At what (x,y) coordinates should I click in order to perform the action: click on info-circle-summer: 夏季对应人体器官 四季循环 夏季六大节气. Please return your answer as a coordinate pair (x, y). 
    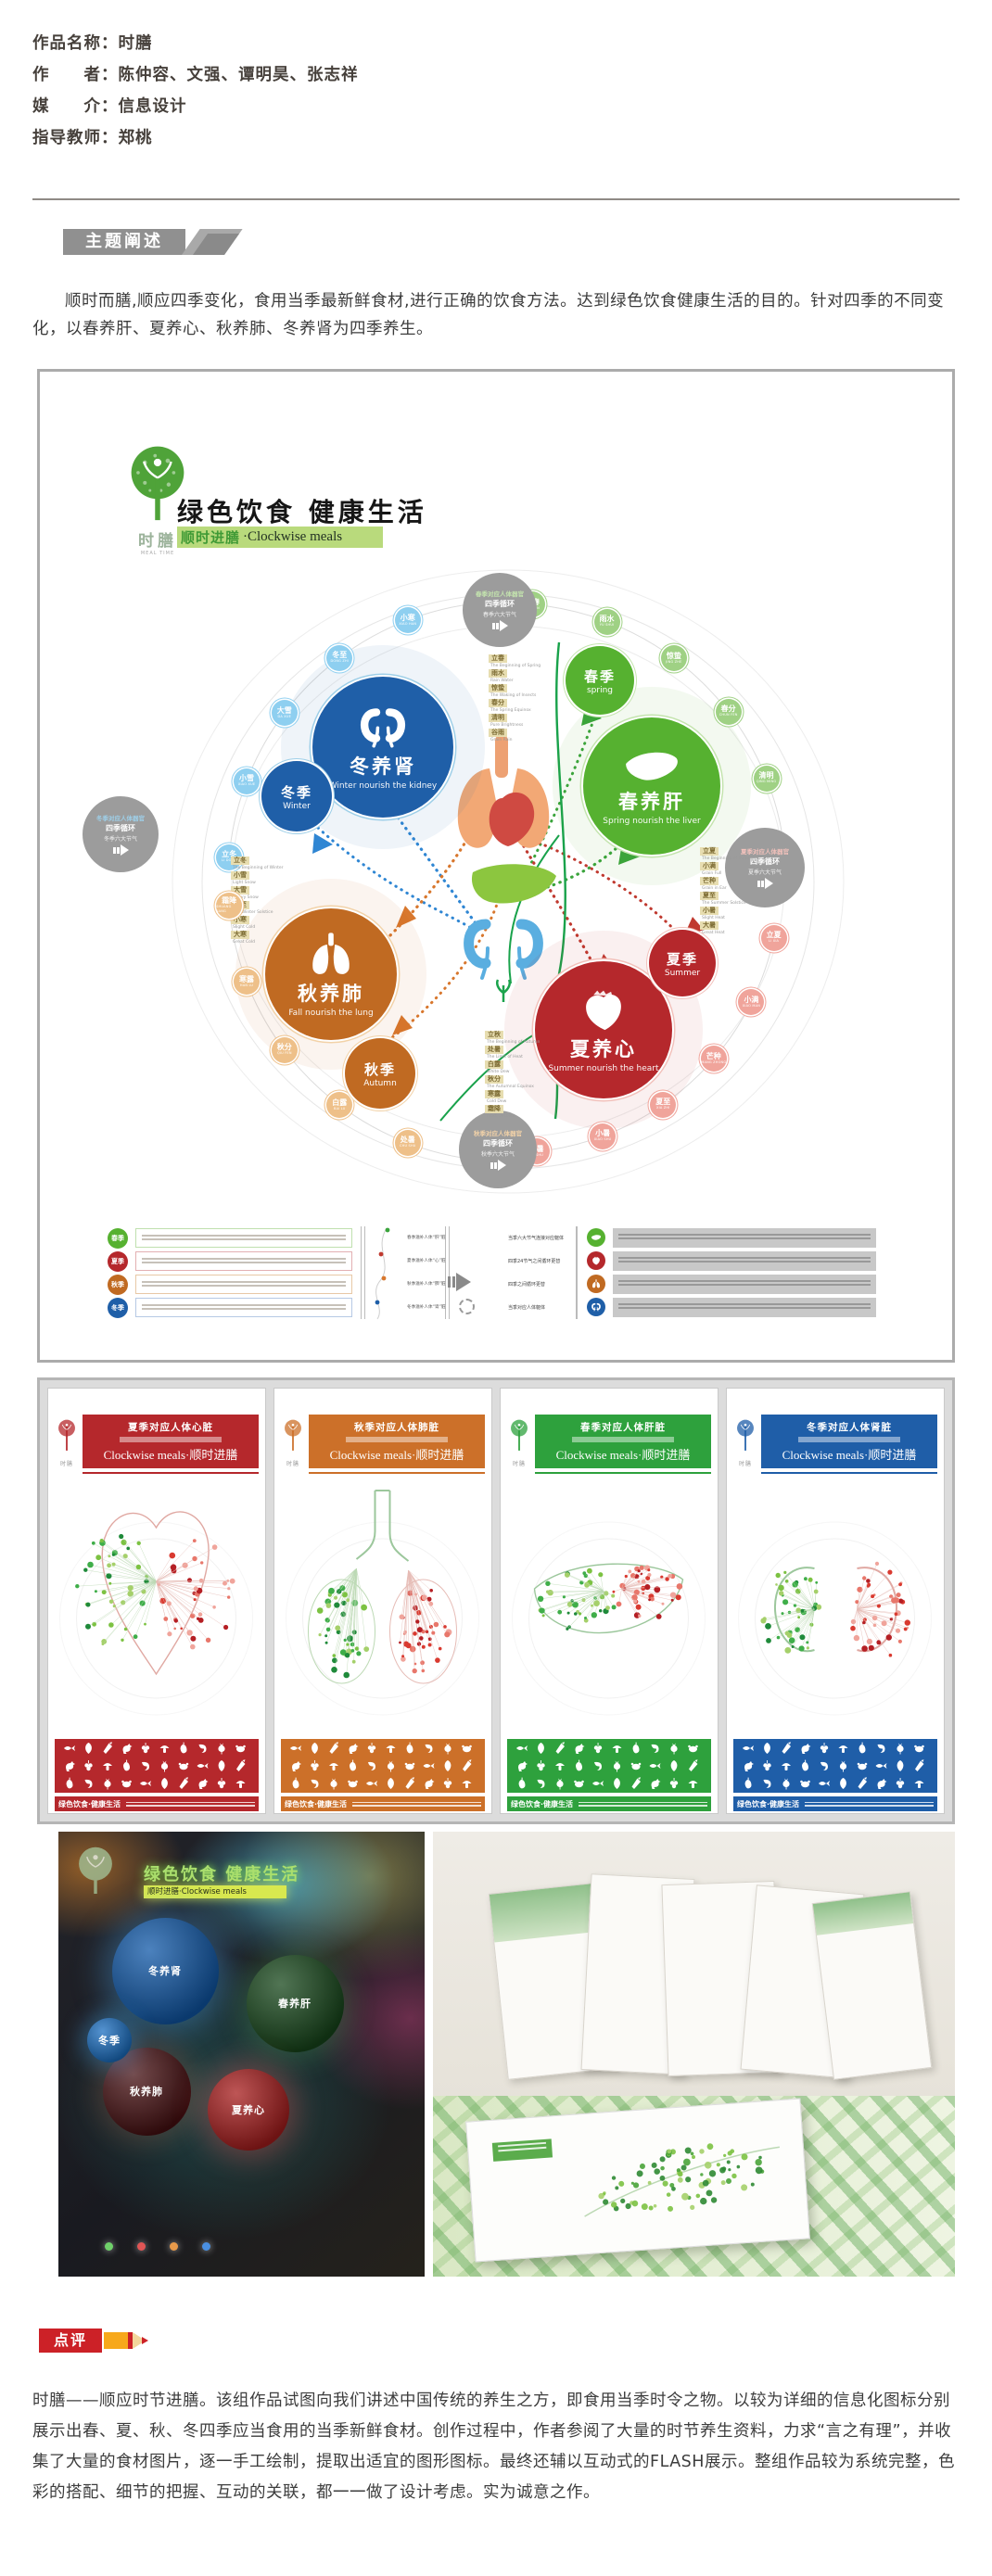
    Looking at the image, I should click on (765, 867).